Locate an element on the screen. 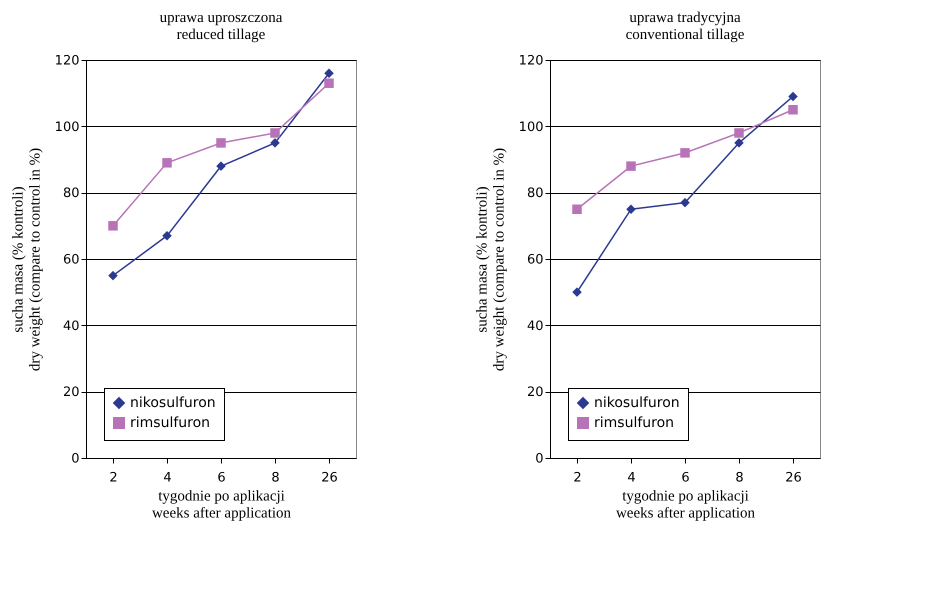 This screenshot has height=603, width=928. chart-title: uprawa tradycyjna conventional tillage is located at coordinates (685, 26).